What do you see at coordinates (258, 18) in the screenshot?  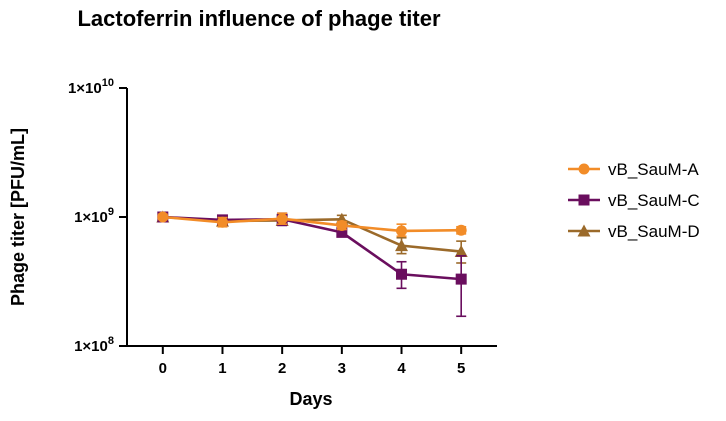 I see `chart-title: Lactoferrin influence of phage titer` at bounding box center [258, 18].